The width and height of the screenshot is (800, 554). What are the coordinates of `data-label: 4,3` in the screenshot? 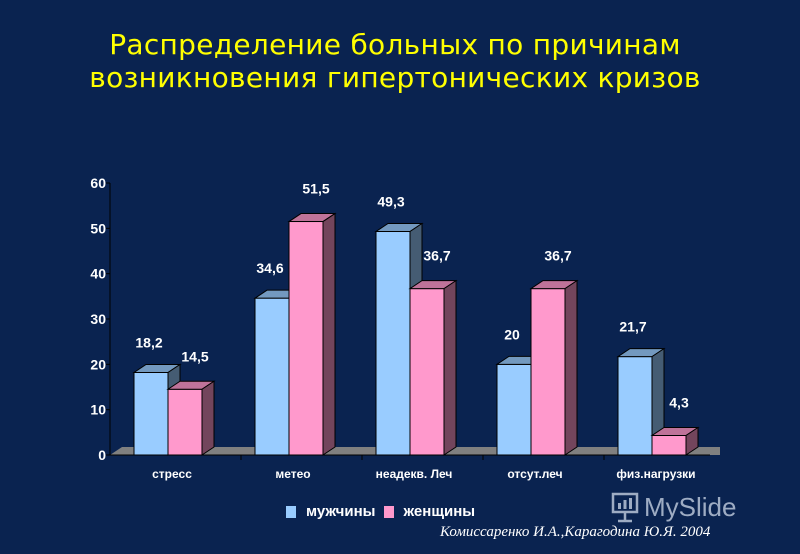 It's located at (679, 403).